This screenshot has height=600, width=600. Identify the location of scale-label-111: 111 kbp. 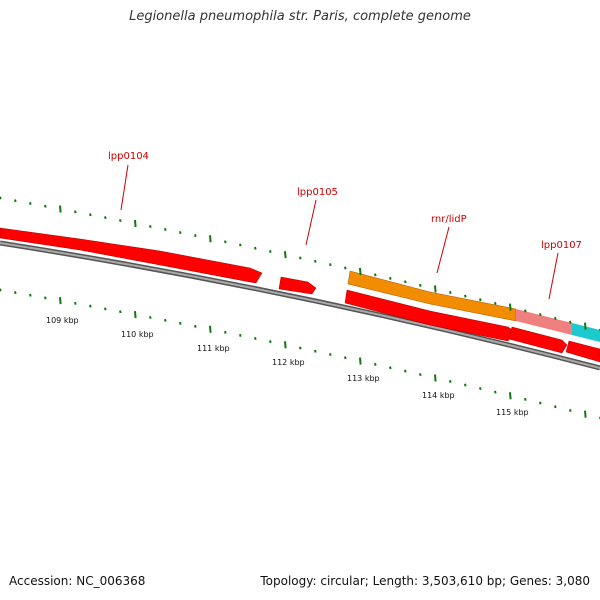
(213, 348).